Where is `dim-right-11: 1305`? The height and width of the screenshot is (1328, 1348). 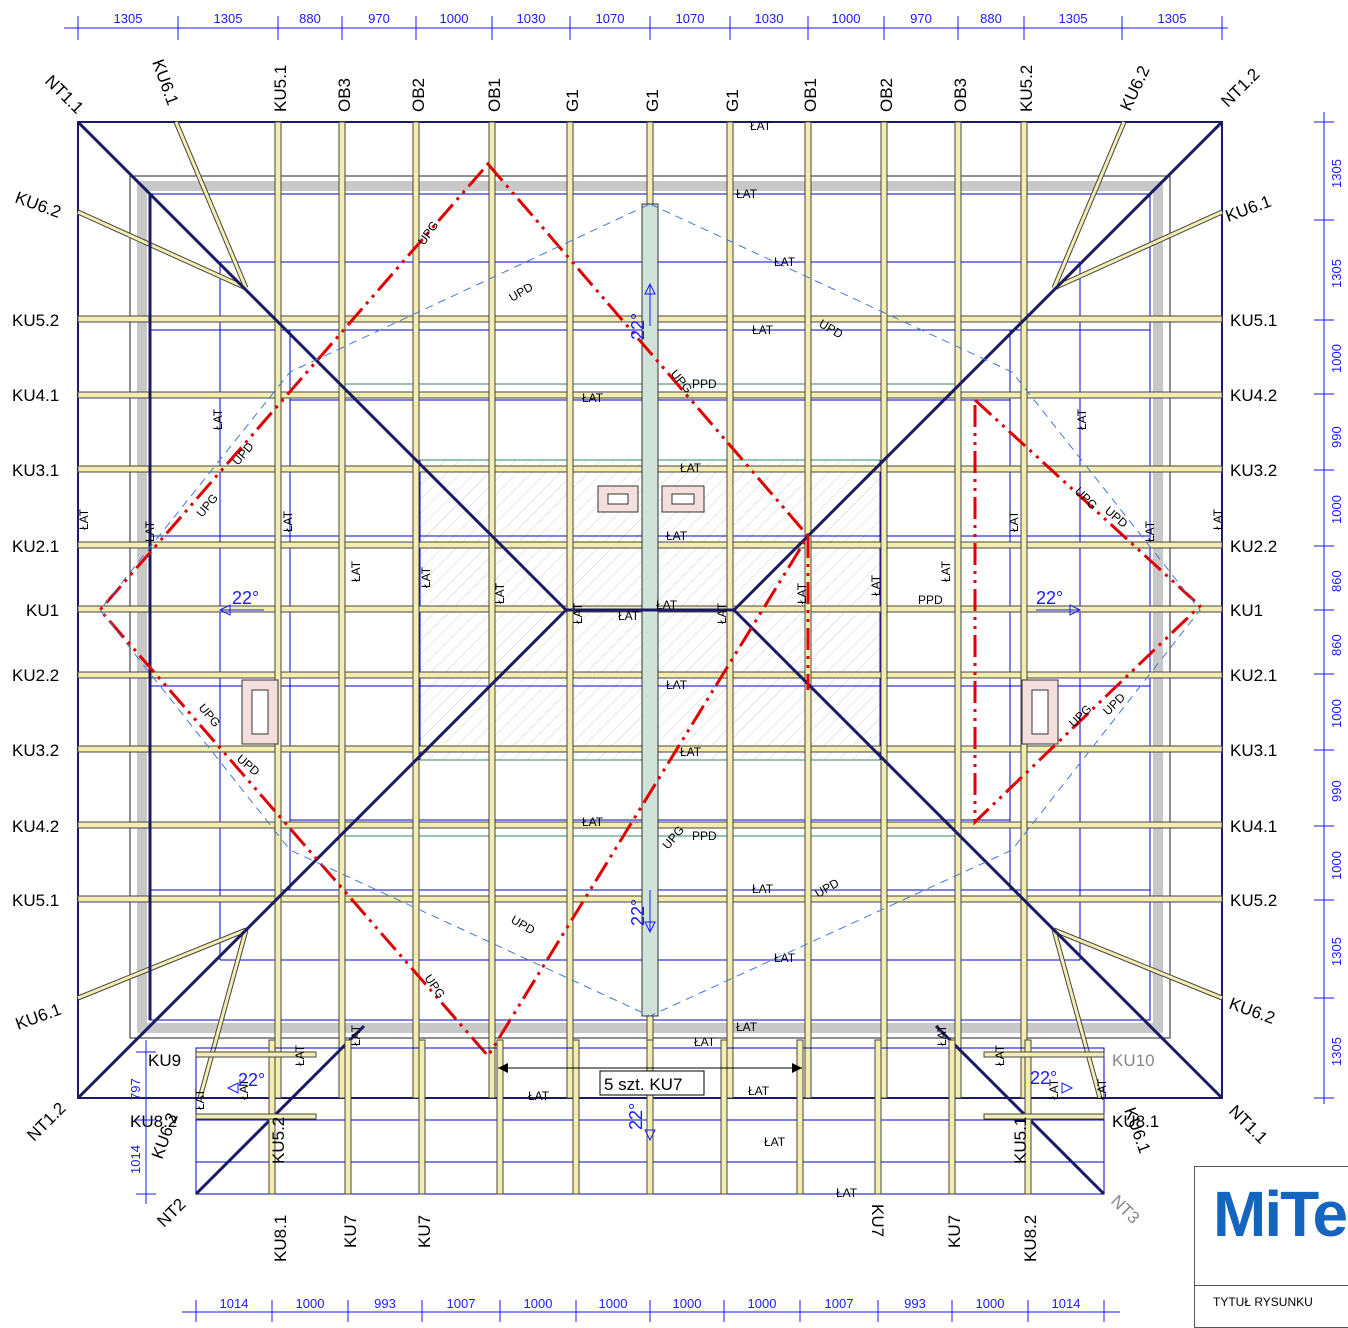 dim-right-11: 1305 is located at coordinates (1336, 951).